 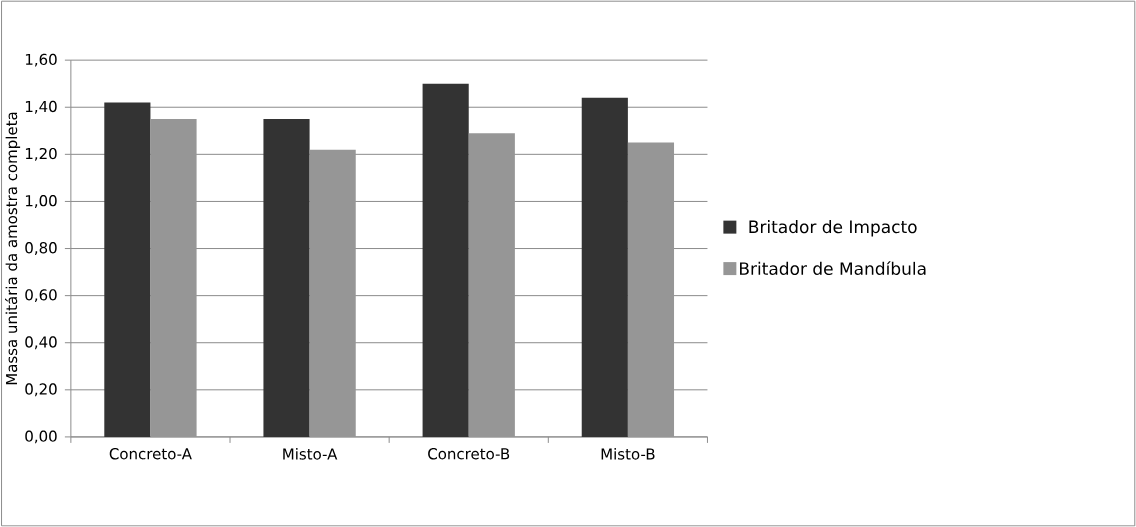 What do you see at coordinates (469, 454) in the screenshot?
I see `x-tick-label: Concreto-B` at bounding box center [469, 454].